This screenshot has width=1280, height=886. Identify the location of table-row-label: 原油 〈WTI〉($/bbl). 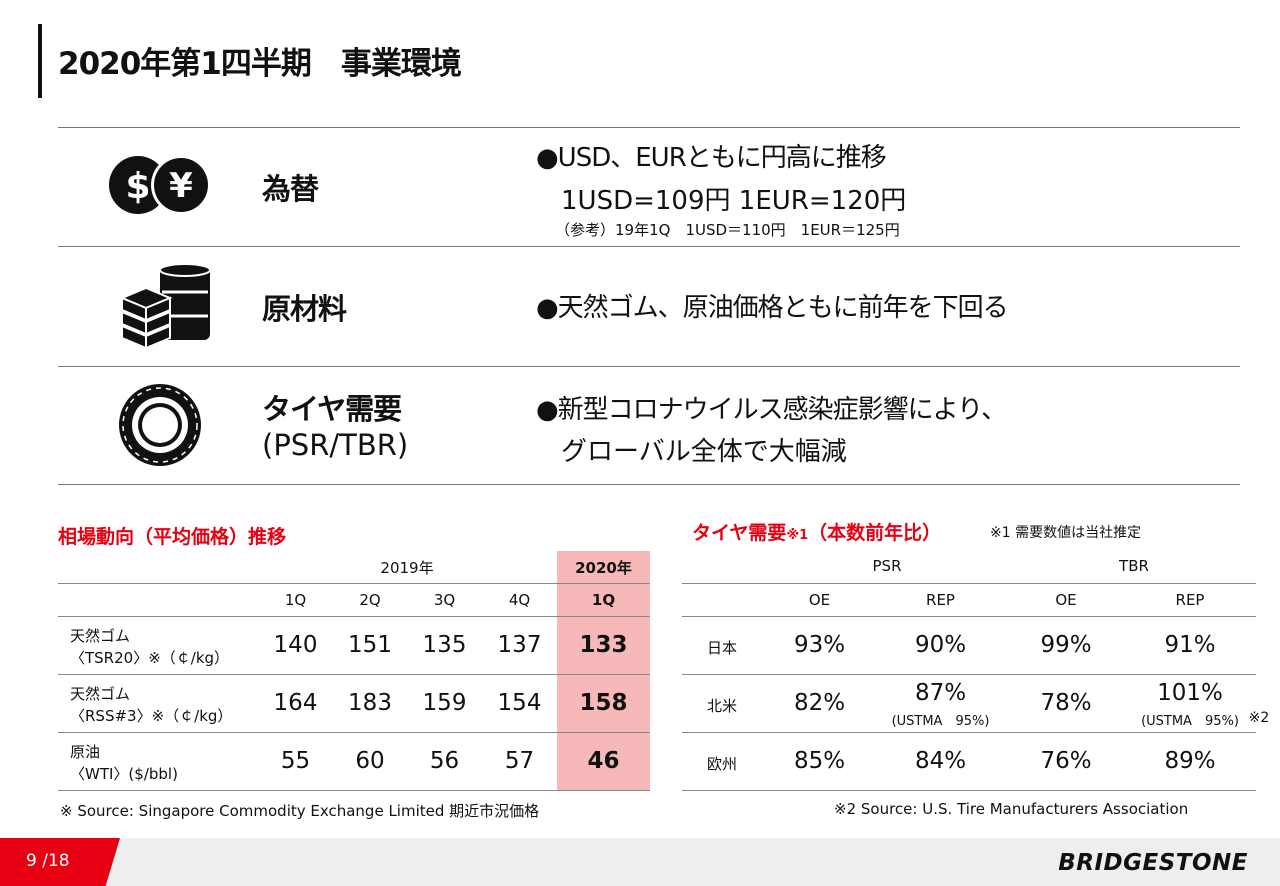
(124, 763).